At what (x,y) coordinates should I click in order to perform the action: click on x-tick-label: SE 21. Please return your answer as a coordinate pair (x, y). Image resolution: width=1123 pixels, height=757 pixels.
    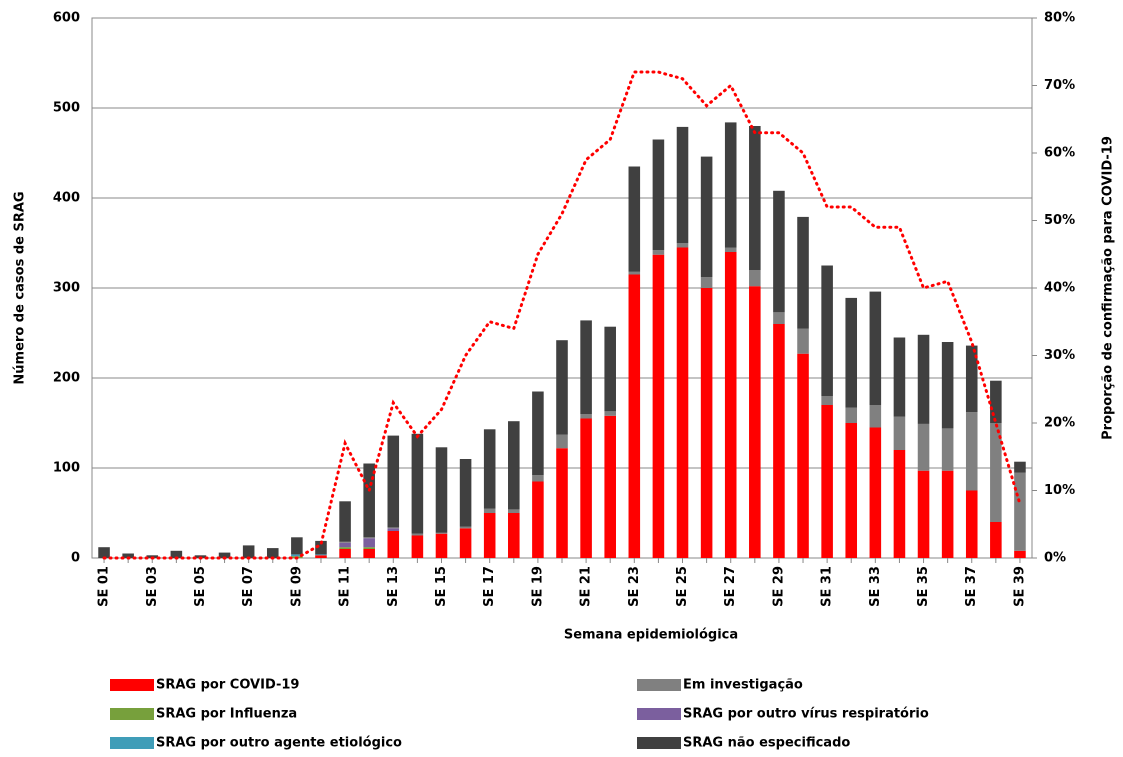
    Looking at the image, I should click on (586, 586).